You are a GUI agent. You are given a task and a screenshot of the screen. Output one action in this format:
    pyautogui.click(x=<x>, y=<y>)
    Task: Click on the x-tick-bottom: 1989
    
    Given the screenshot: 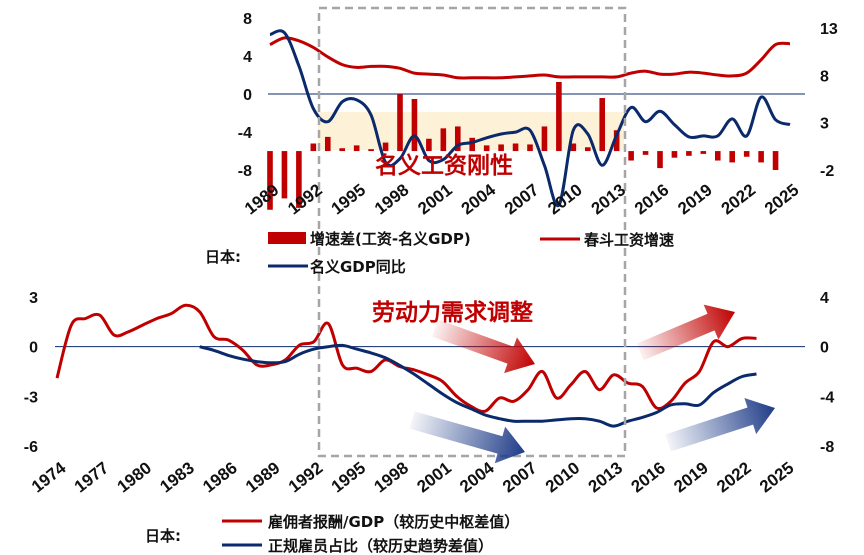 What is the action you would take?
    pyautogui.click(x=263, y=477)
    